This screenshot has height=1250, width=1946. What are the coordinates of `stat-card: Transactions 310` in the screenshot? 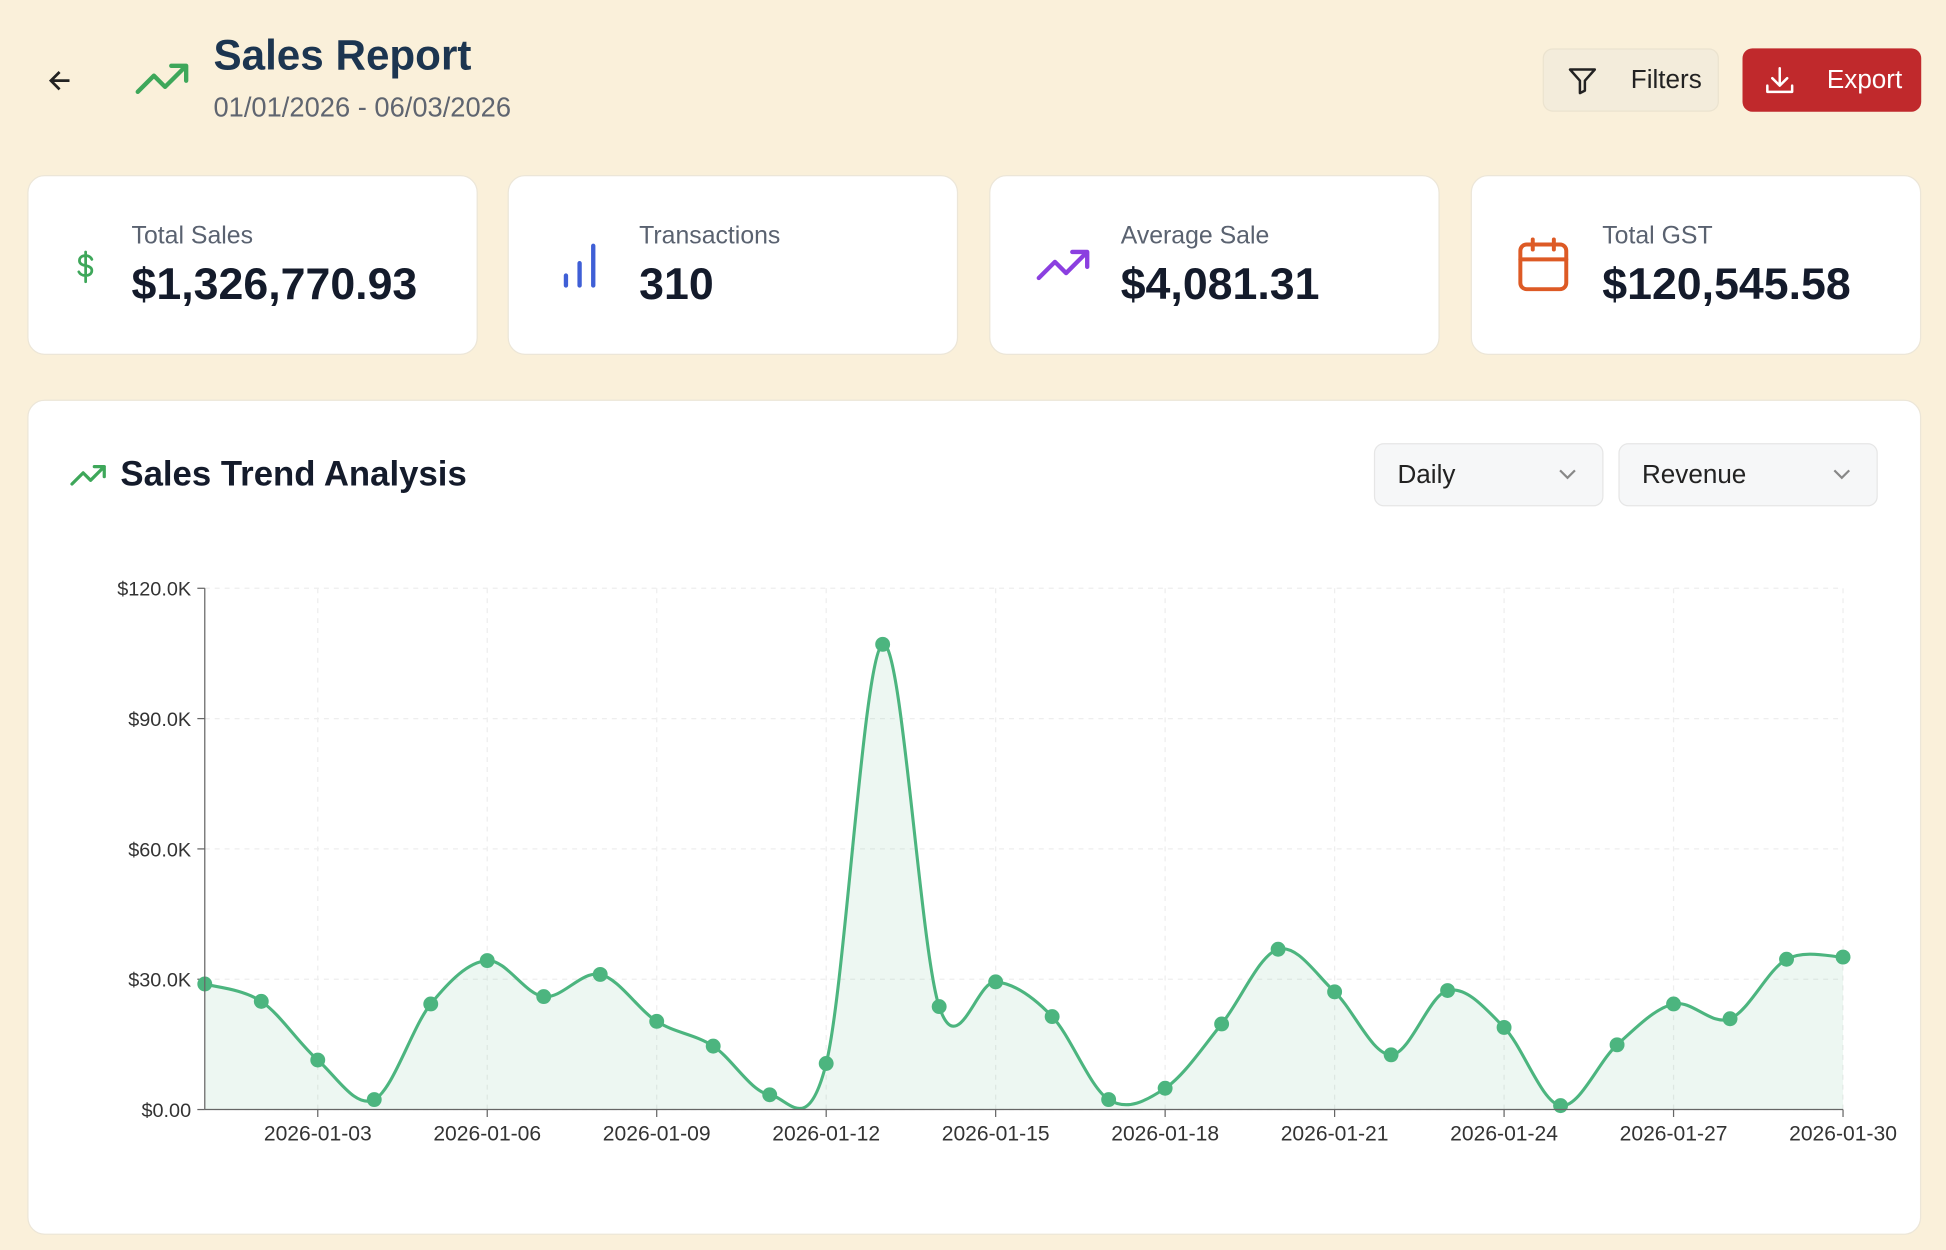 It's located at (733, 264).